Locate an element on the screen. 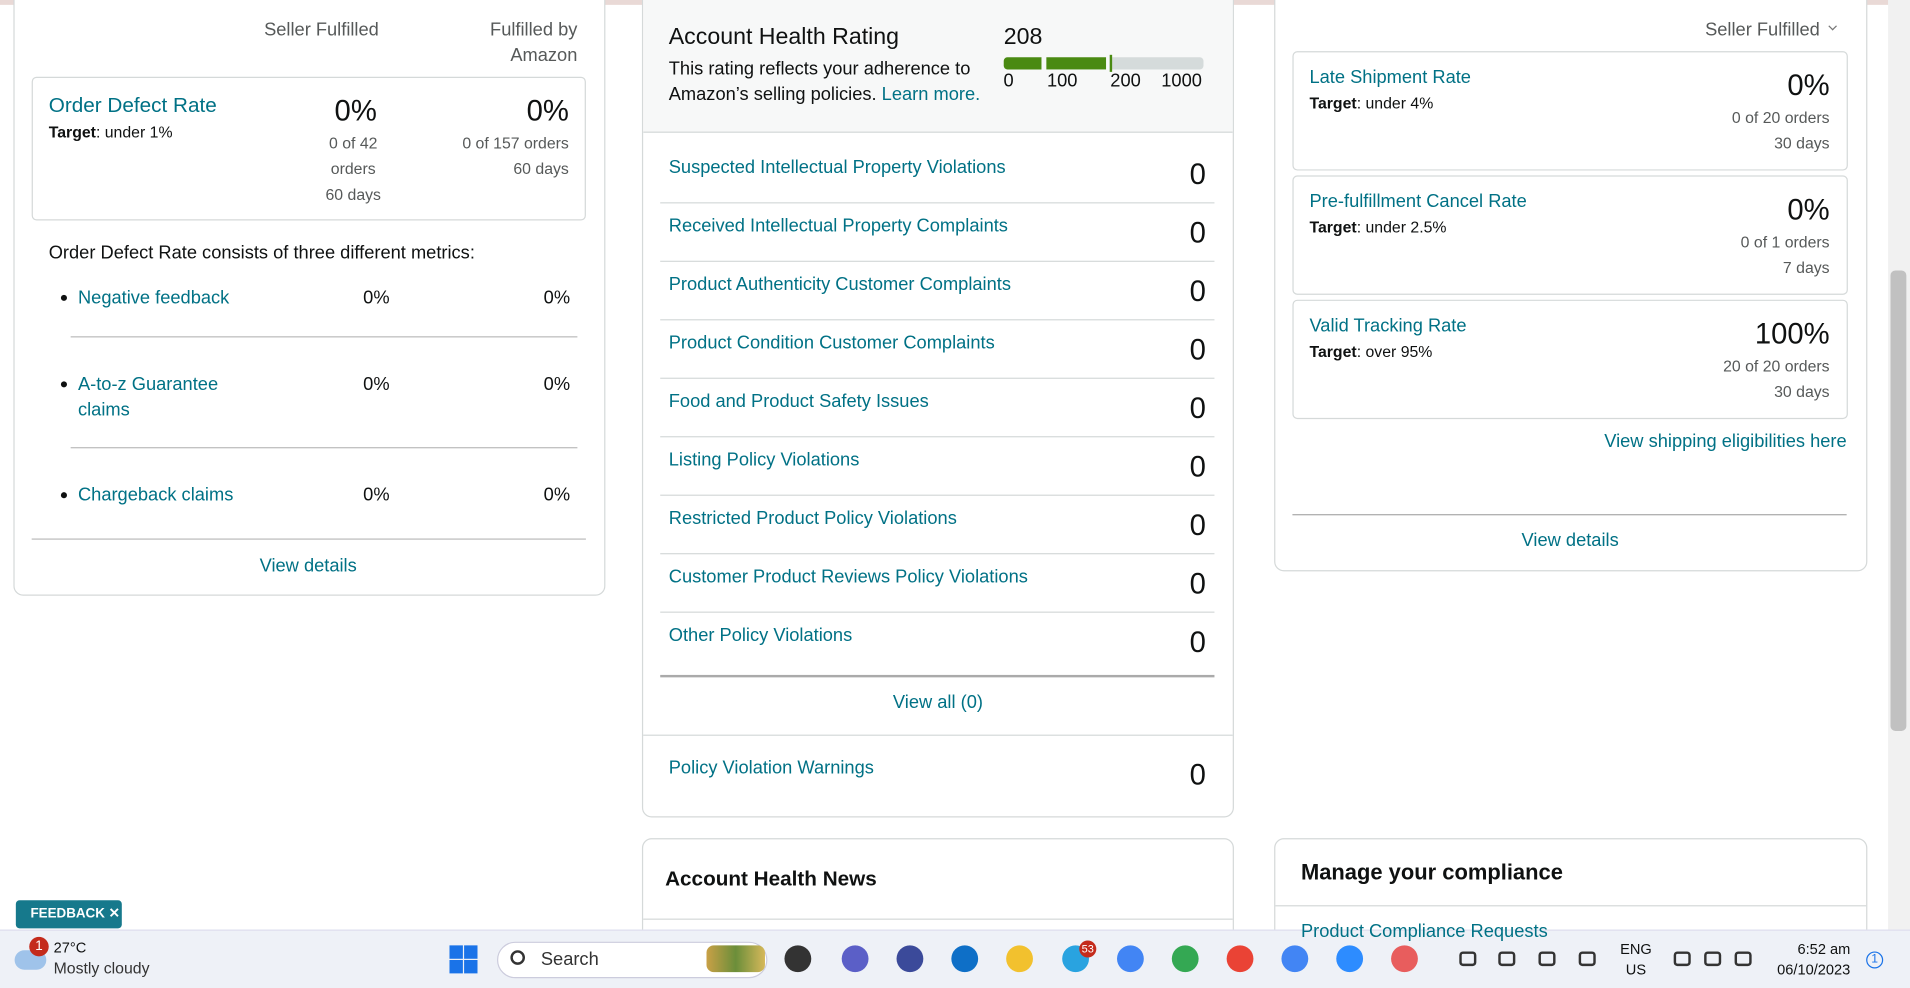  scale-label: 1000 is located at coordinates (1181, 80).